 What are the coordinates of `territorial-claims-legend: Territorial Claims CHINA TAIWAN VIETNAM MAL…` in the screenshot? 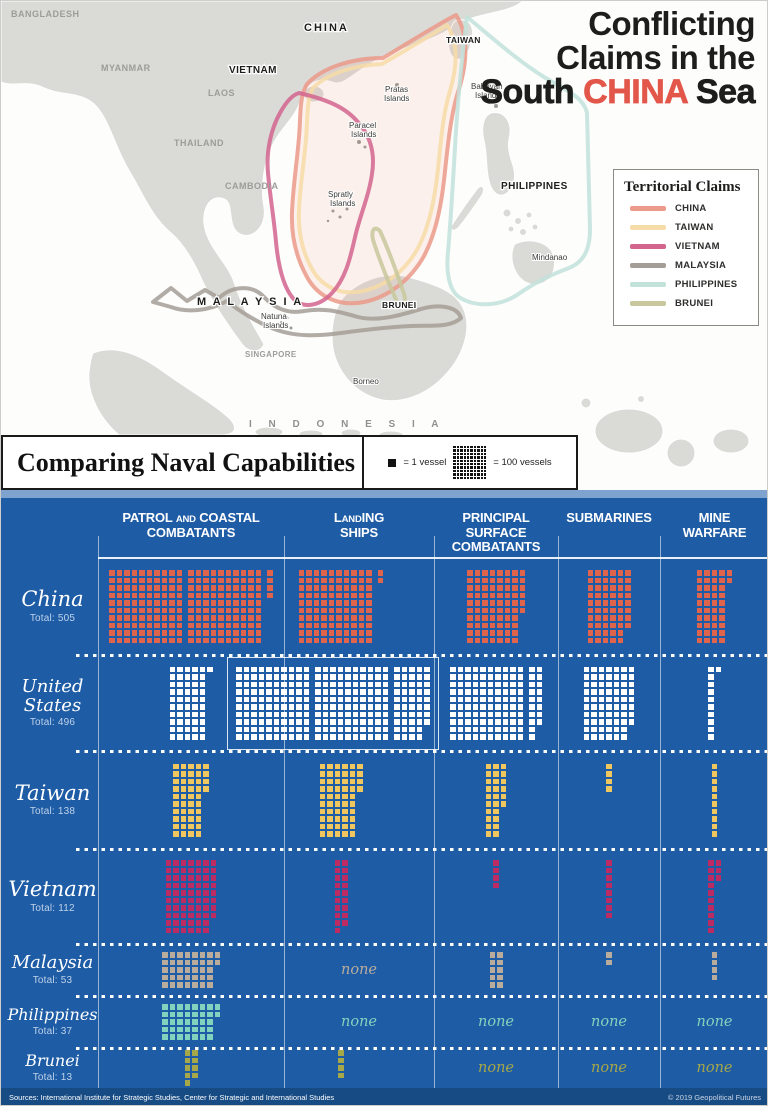 It's located at (686, 247).